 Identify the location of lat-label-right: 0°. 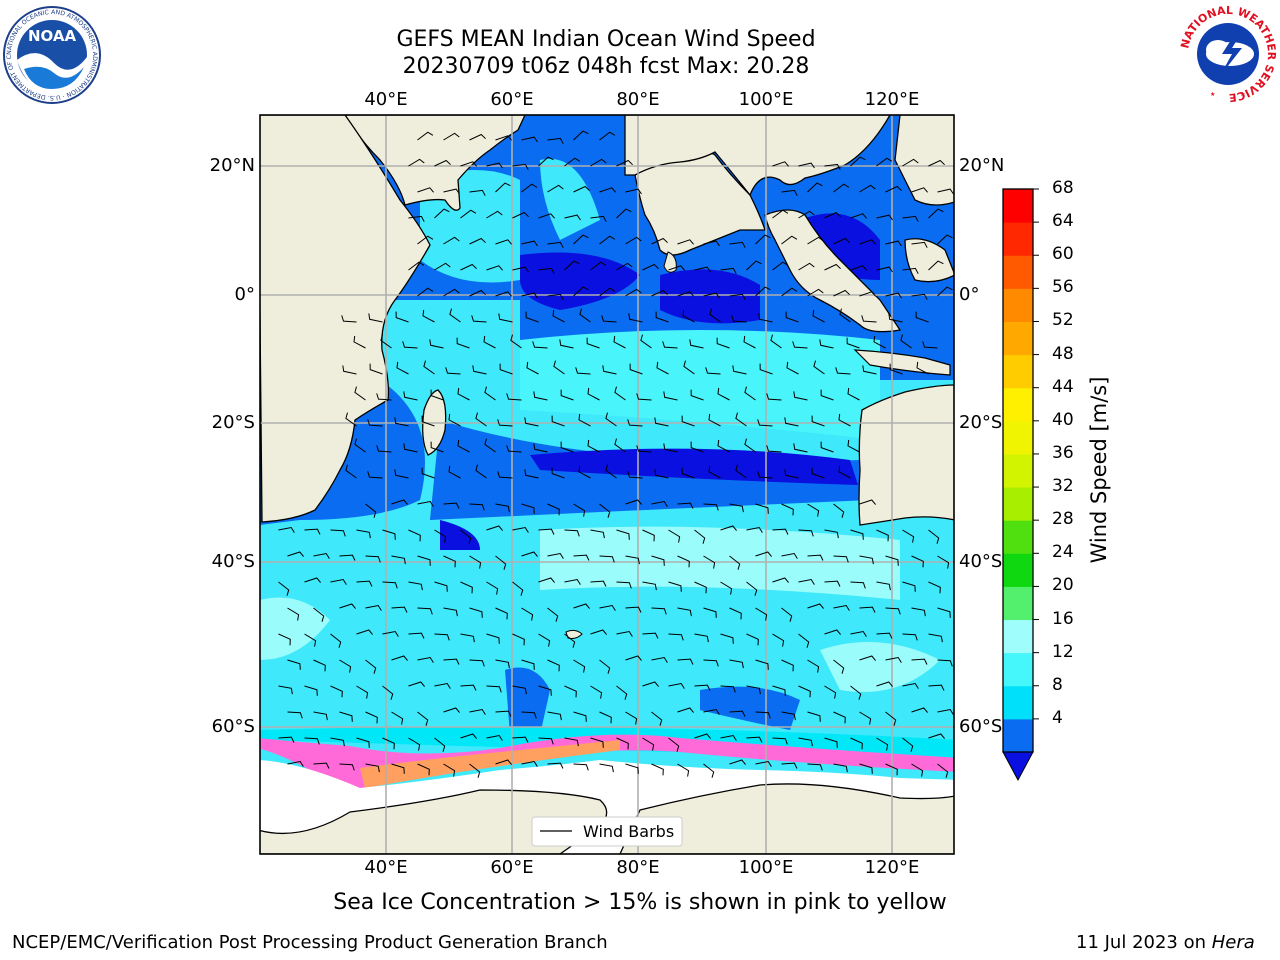
(969, 294).